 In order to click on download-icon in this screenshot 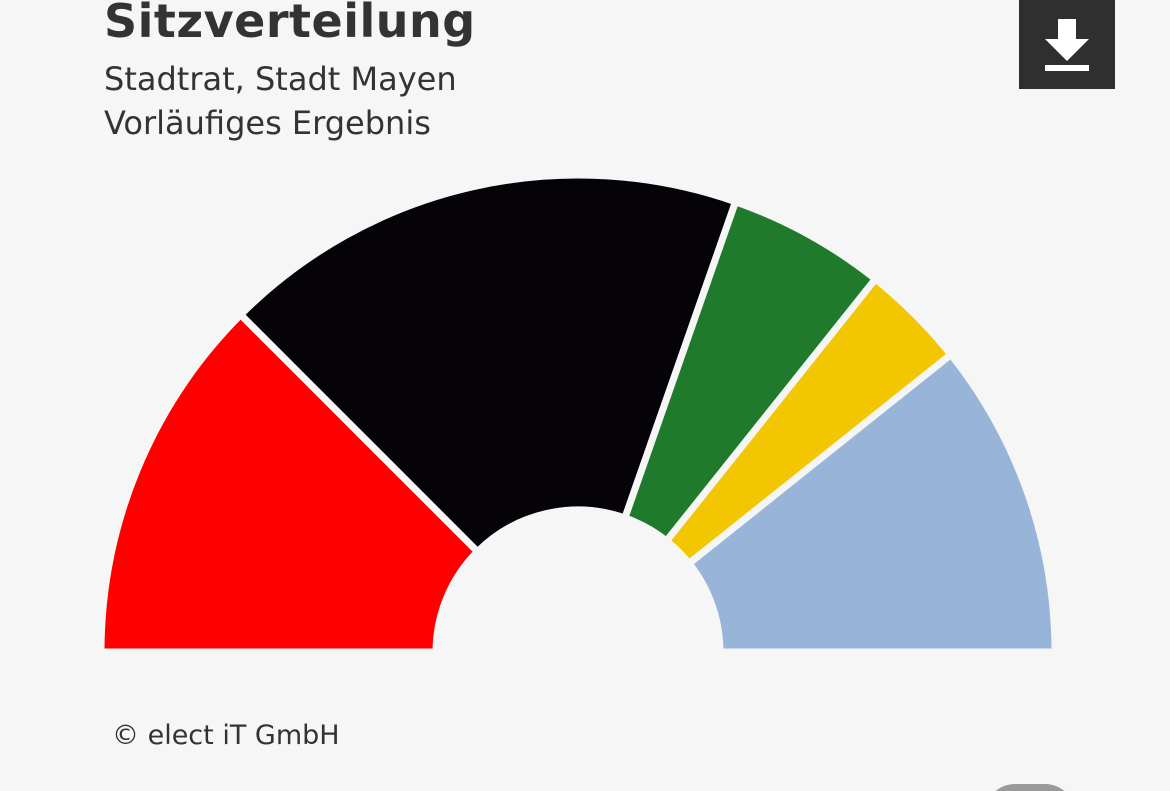, I will do `click(1067, 44)`.